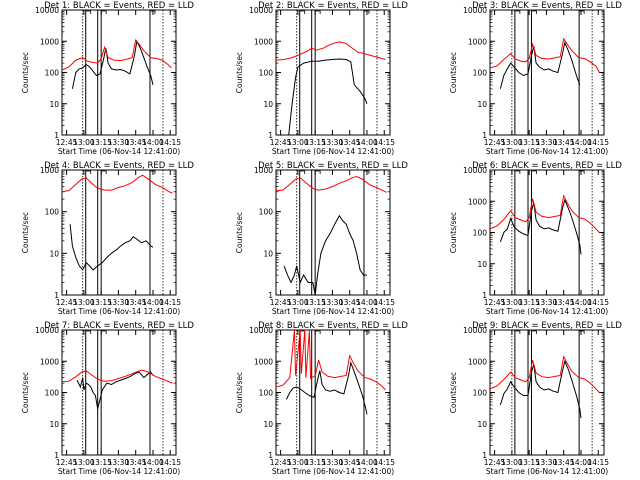  I want to click on y-axis-label-6: Counts/sec, so click(453, 232).